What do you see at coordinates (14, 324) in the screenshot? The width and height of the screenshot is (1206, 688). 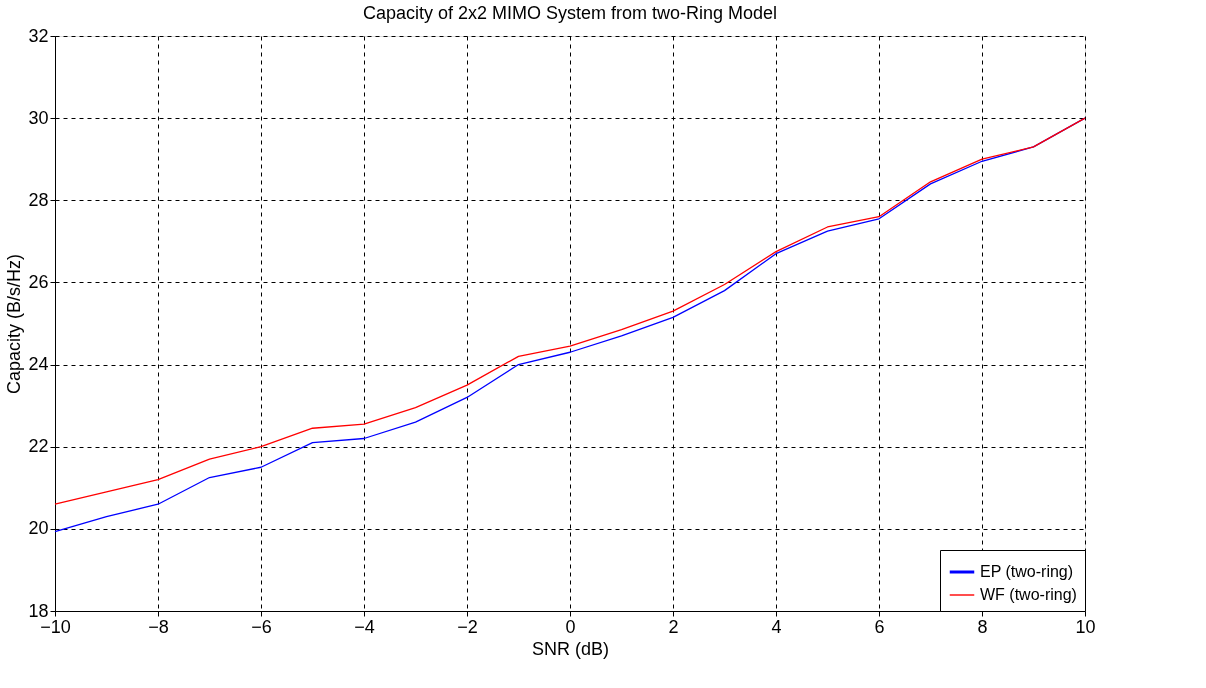 I see `y-axis-title: Capacity (B/s/Hz)` at bounding box center [14, 324].